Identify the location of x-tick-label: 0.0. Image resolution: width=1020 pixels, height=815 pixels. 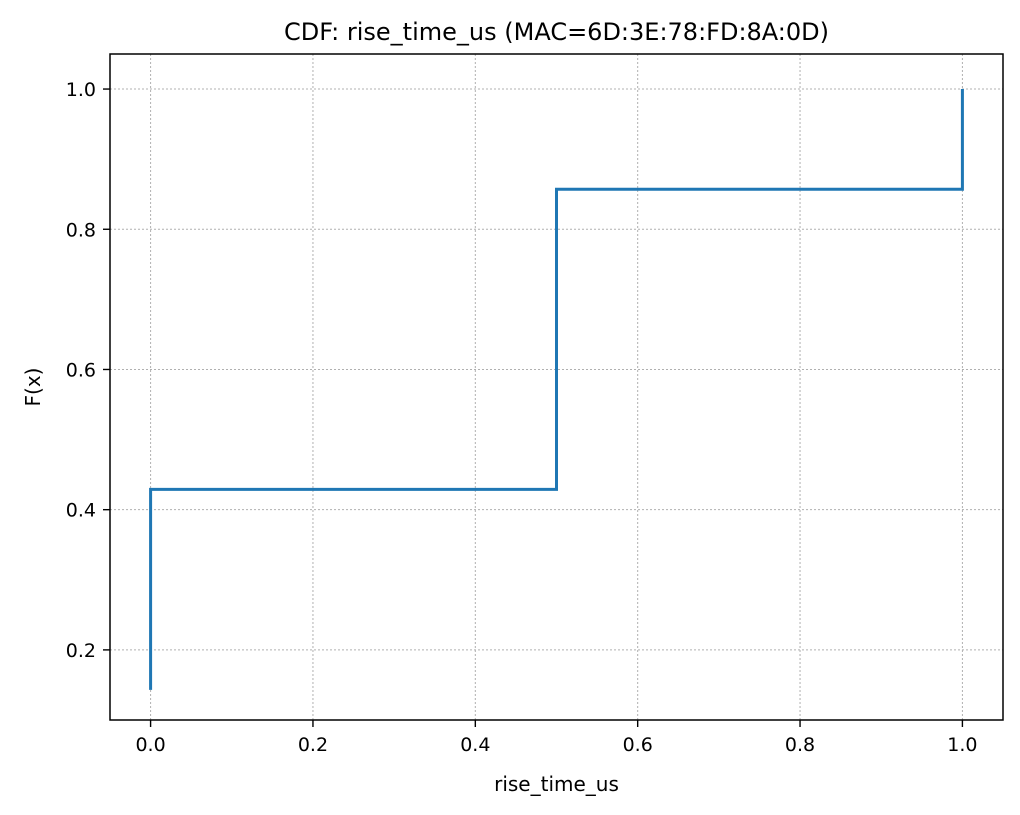
(150, 745).